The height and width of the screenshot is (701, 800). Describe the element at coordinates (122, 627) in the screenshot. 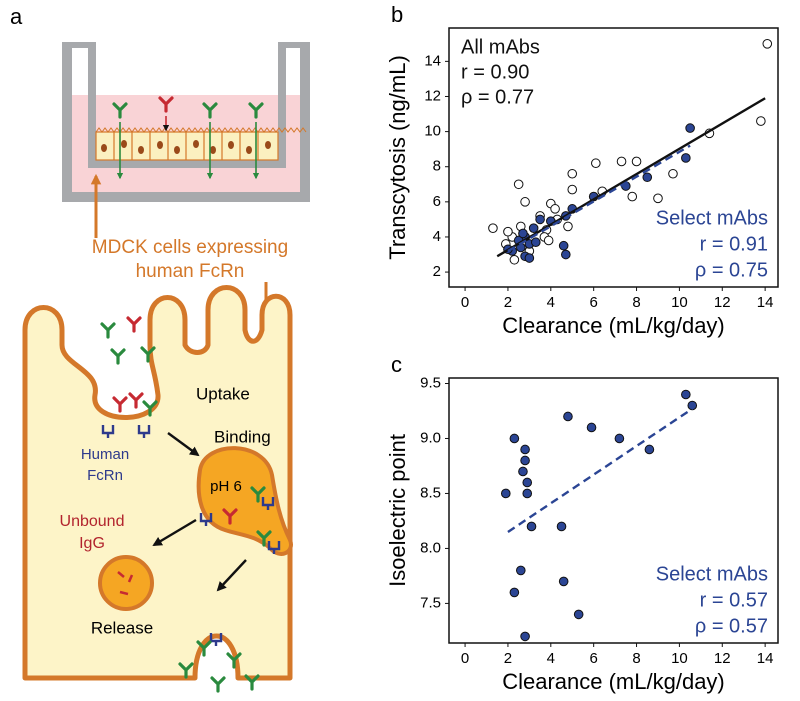

I see `step-label: Release` at that location.